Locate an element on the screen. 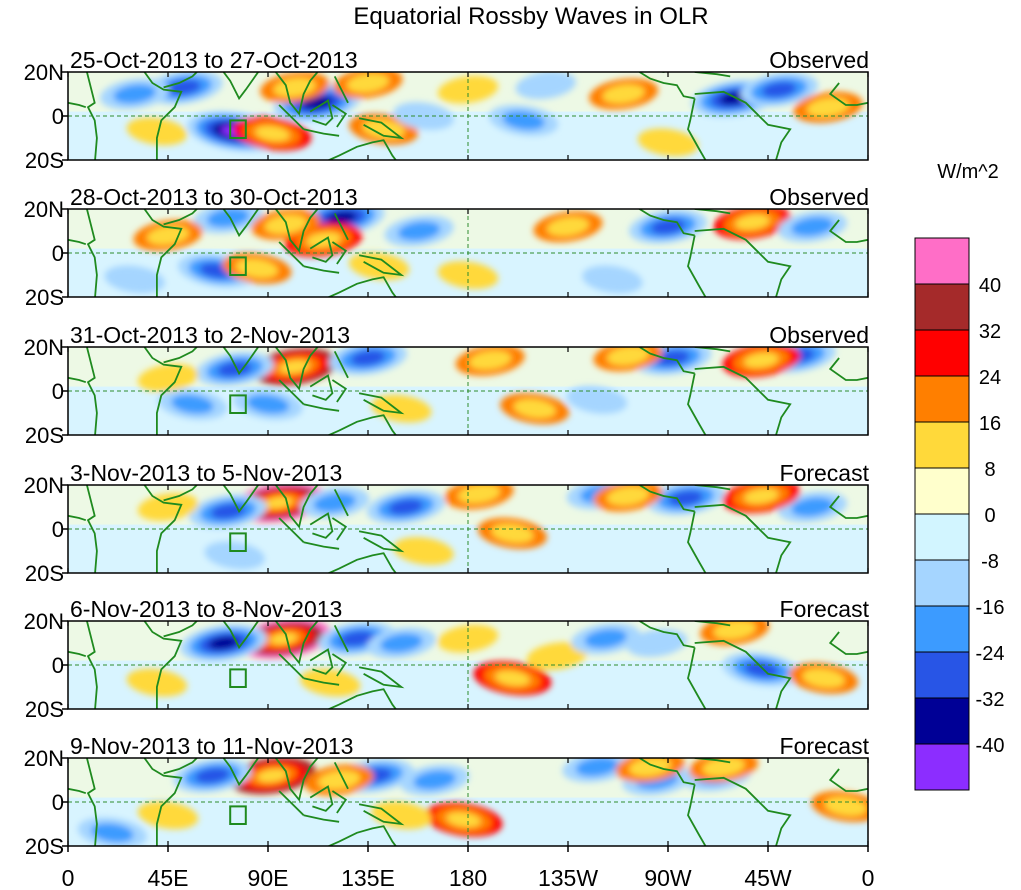  arabia-coast is located at coordinates (181, 355).